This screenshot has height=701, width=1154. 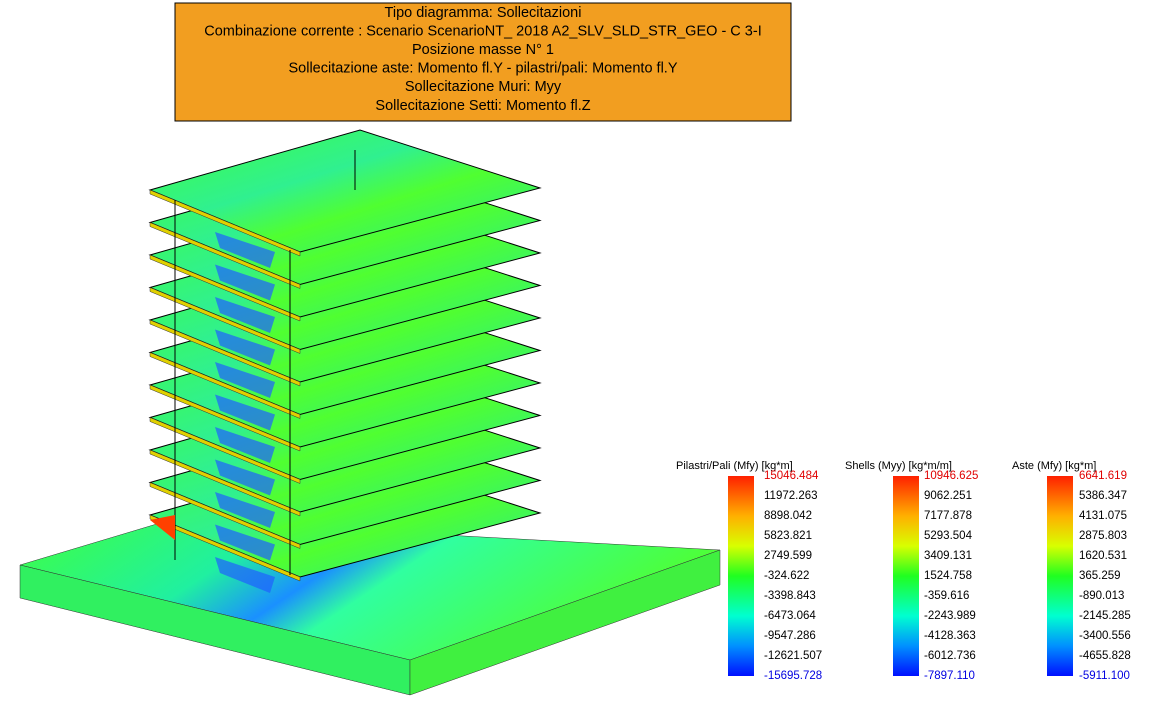 What do you see at coordinates (950, 656) in the screenshot?
I see `legend-label: -6012.736` at bounding box center [950, 656].